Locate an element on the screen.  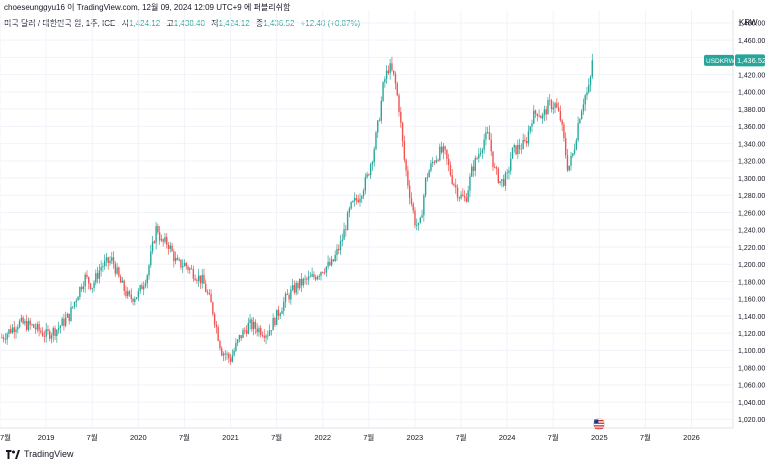
y-tick-label: 1,360.00 is located at coordinates (751, 127).